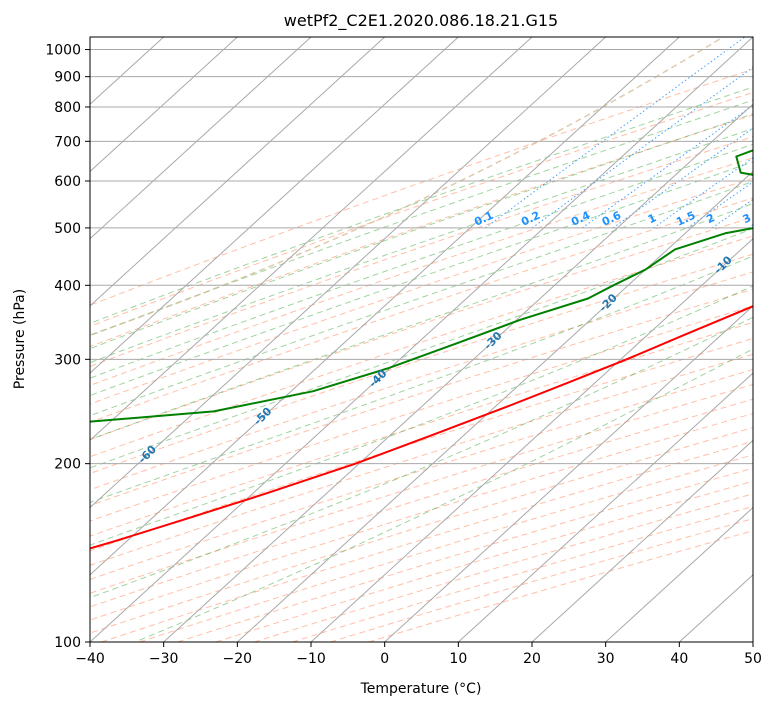  I want to click on mixing-ratio-label: 0.2, so click(530, 219).